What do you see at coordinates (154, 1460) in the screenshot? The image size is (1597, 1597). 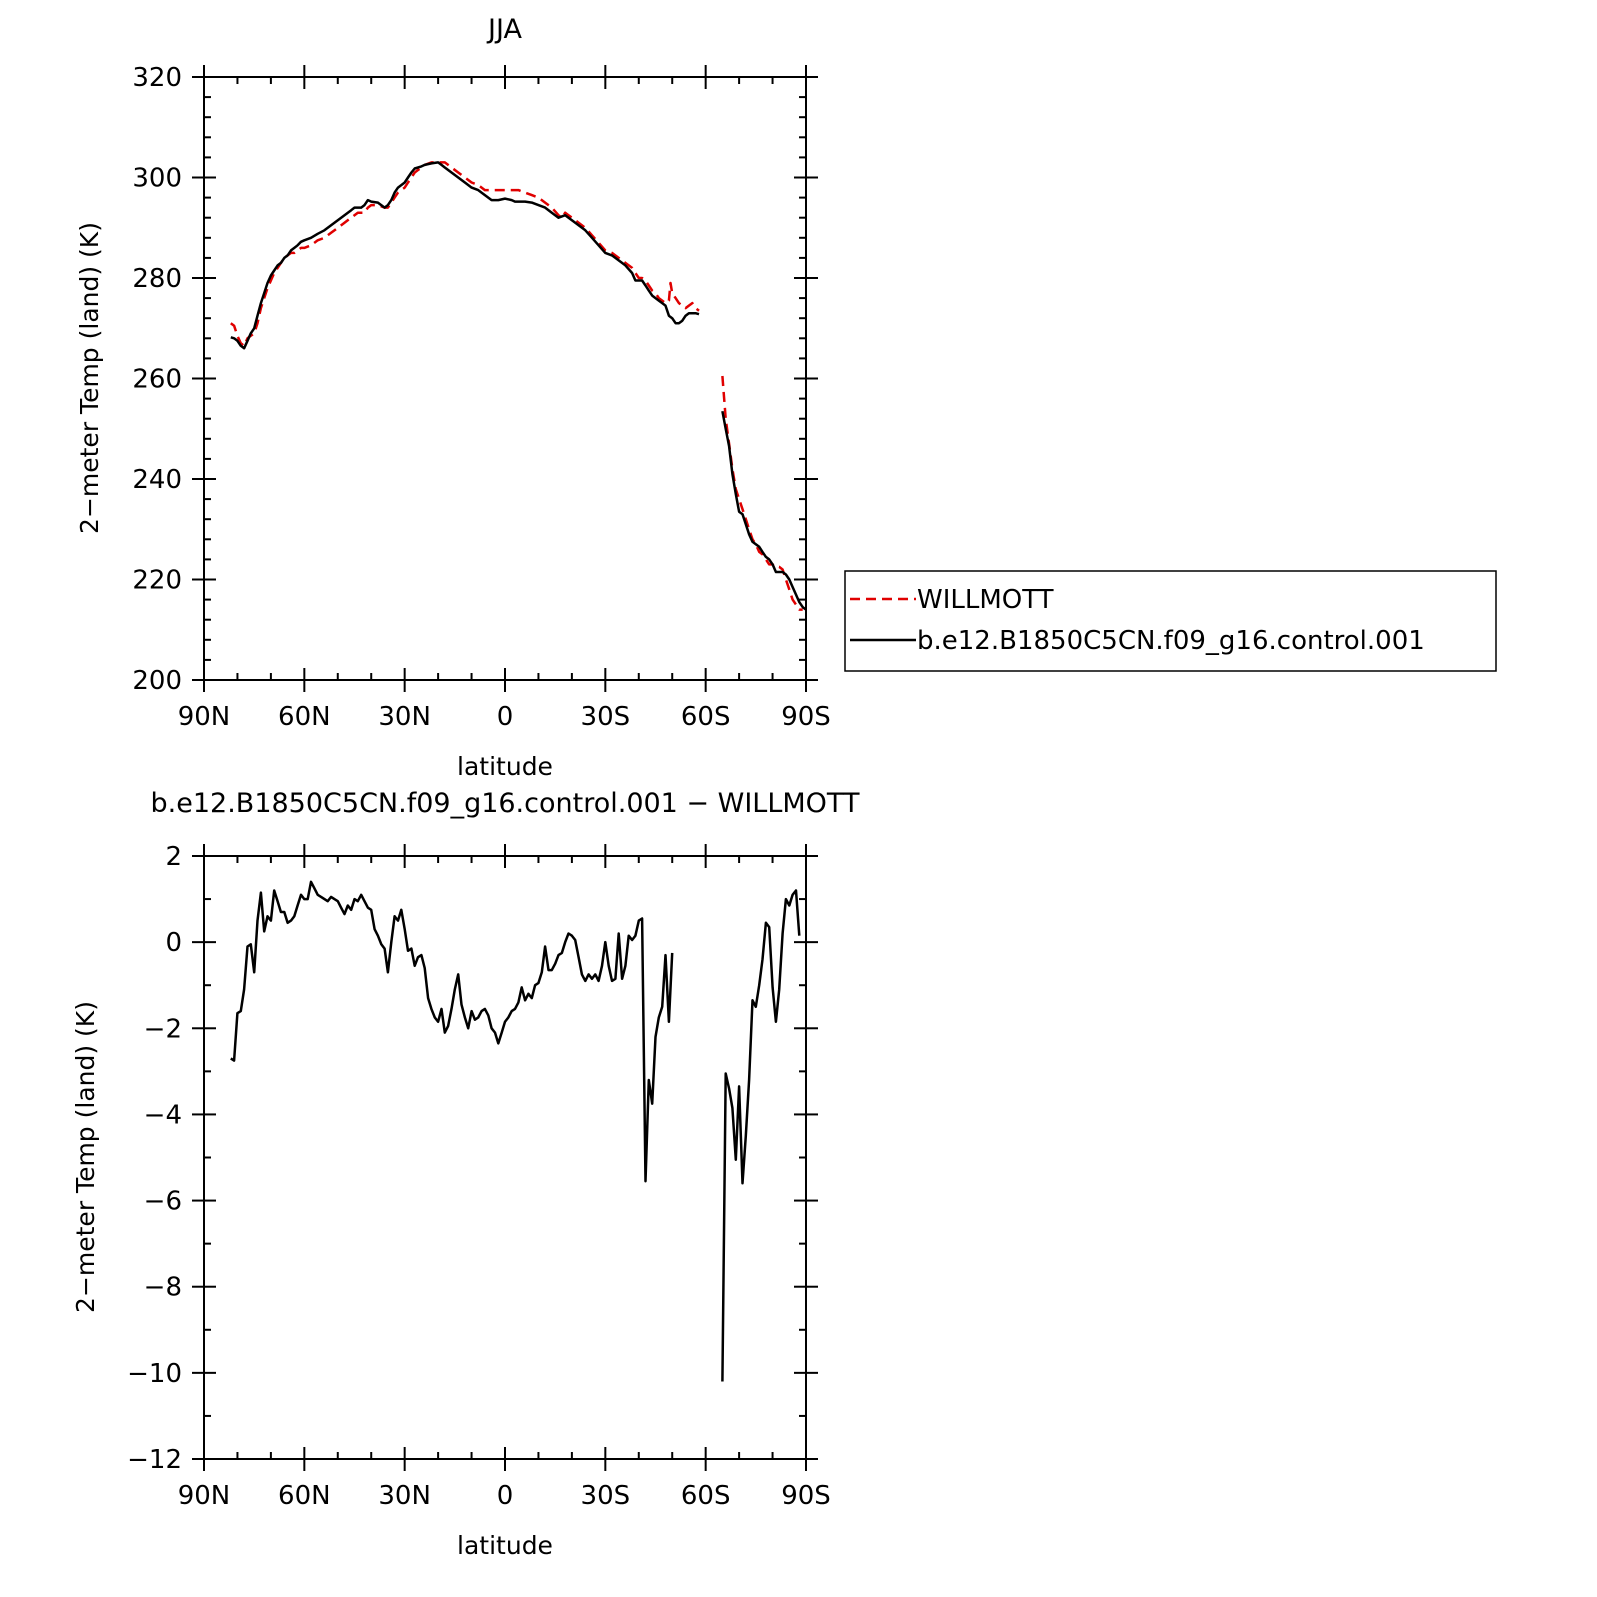 I see `y-tick-label: −12` at bounding box center [154, 1460].